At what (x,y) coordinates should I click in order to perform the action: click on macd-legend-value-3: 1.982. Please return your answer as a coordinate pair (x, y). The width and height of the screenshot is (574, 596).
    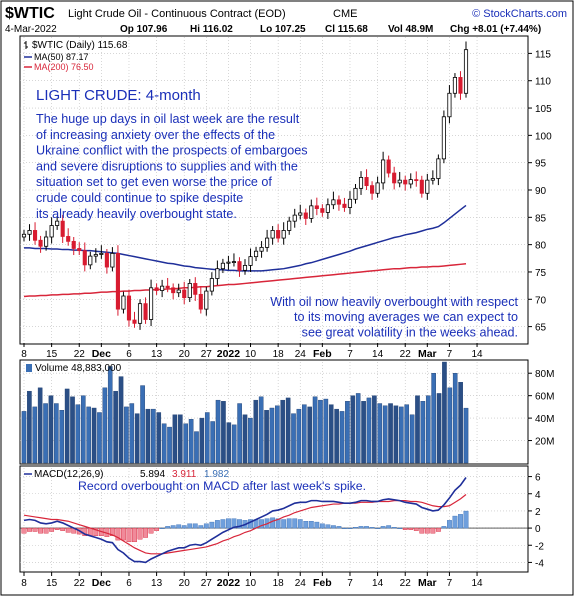
    Looking at the image, I should click on (216, 474).